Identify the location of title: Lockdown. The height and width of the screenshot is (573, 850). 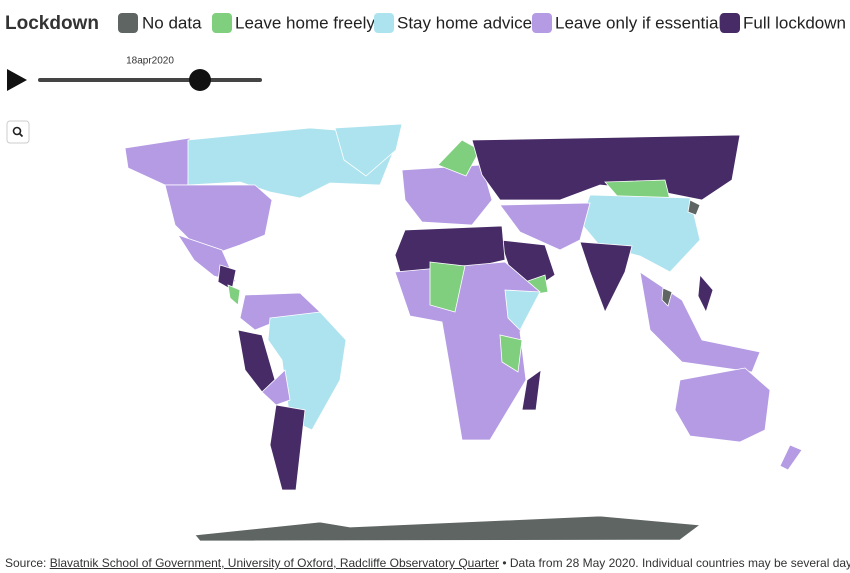
(52, 23).